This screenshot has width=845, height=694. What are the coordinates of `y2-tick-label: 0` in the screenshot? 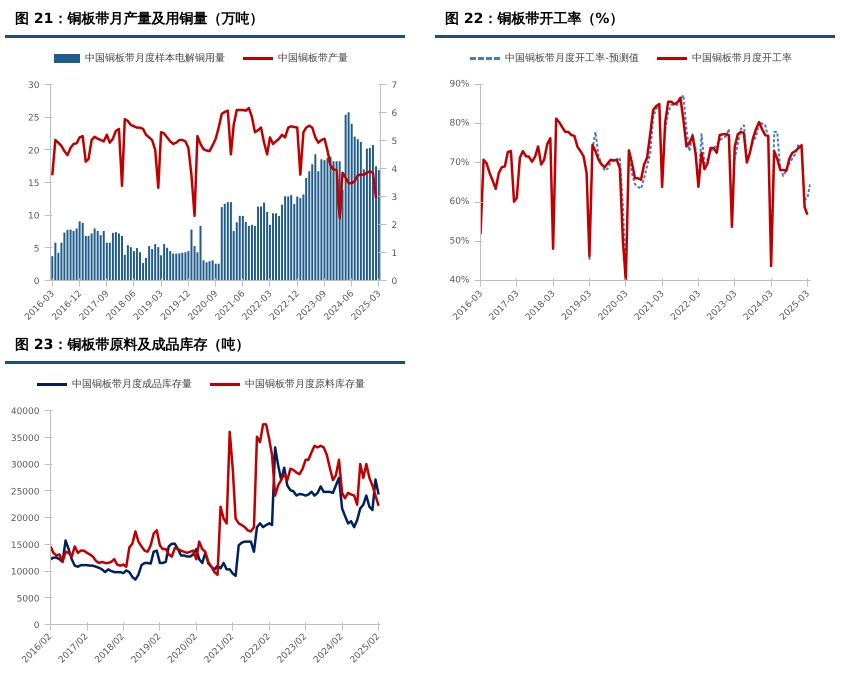 It's located at (395, 282).